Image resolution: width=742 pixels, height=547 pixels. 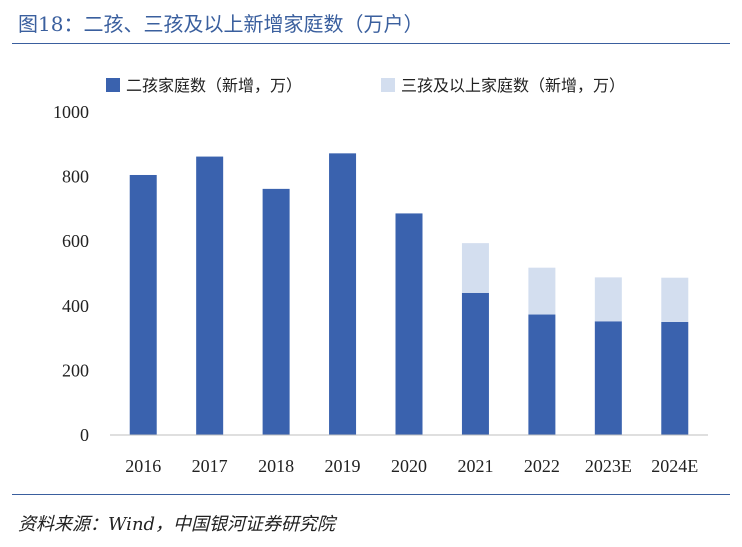 I want to click on x-tick-label: 2016, so click(x=143, y=466).